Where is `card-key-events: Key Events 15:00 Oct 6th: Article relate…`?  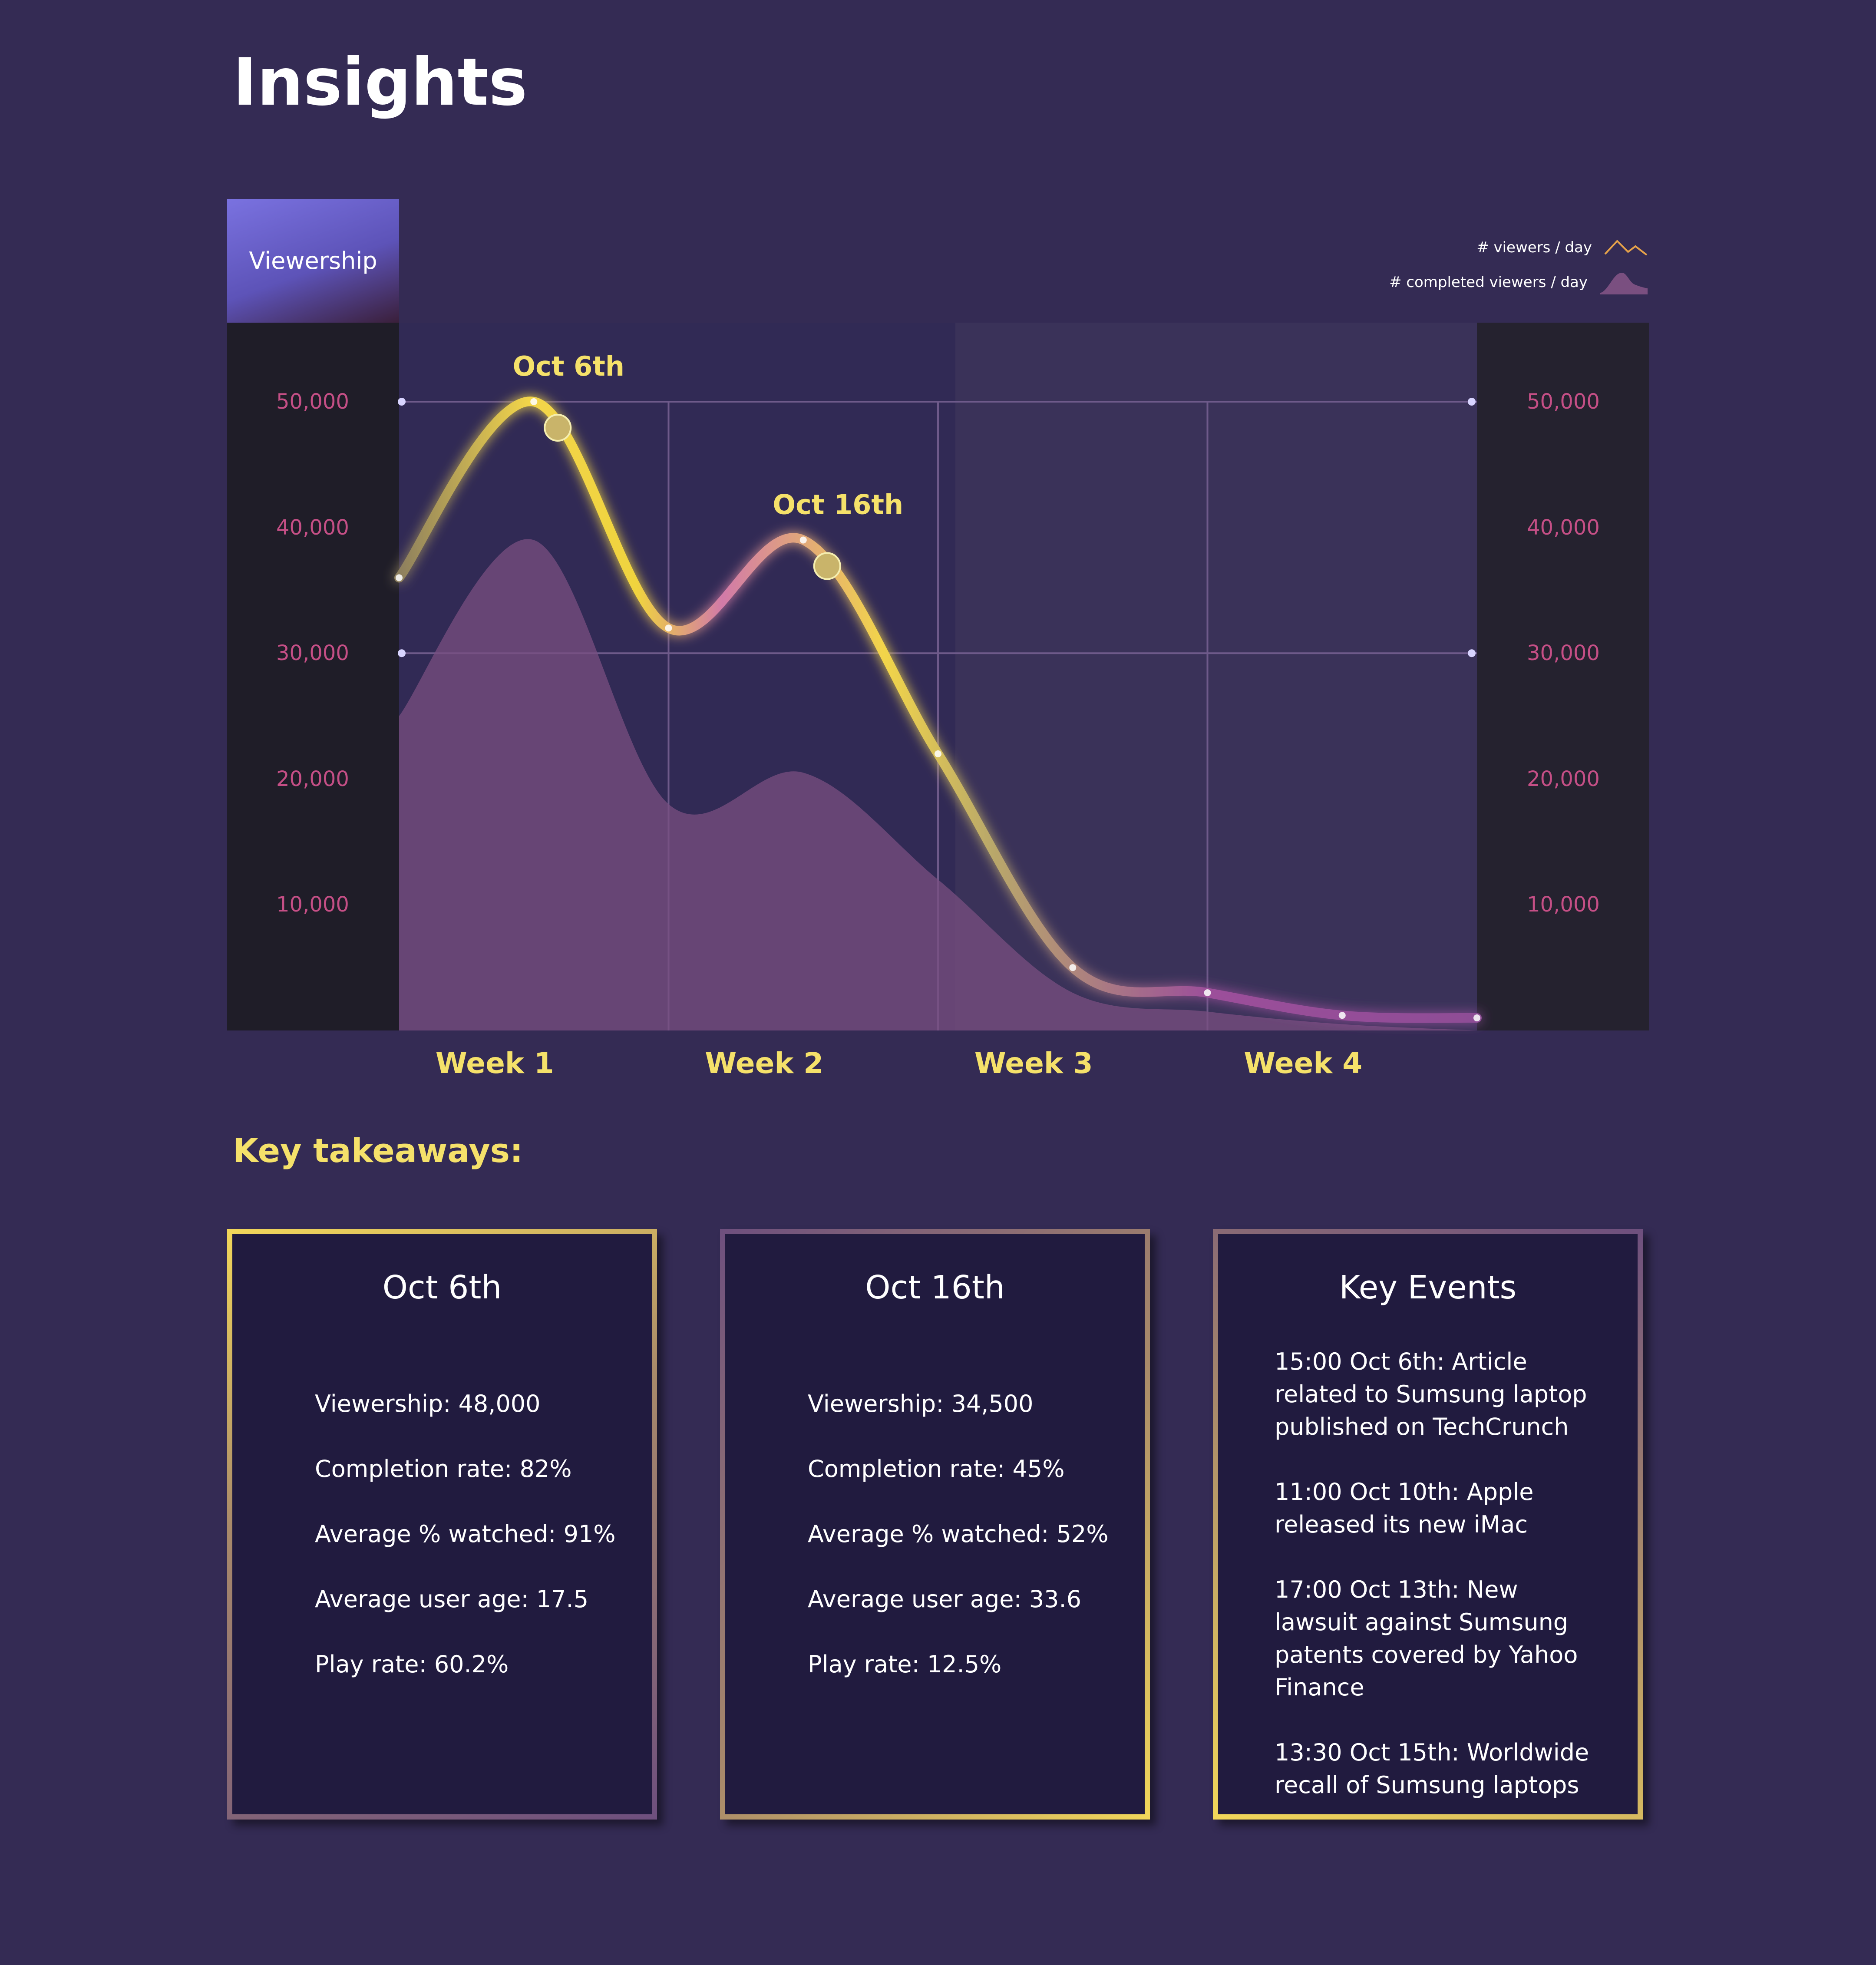 card-key-events: Key Events 15:00 Oct 6th: Article relate… is located at coordinates (1428, 1524).